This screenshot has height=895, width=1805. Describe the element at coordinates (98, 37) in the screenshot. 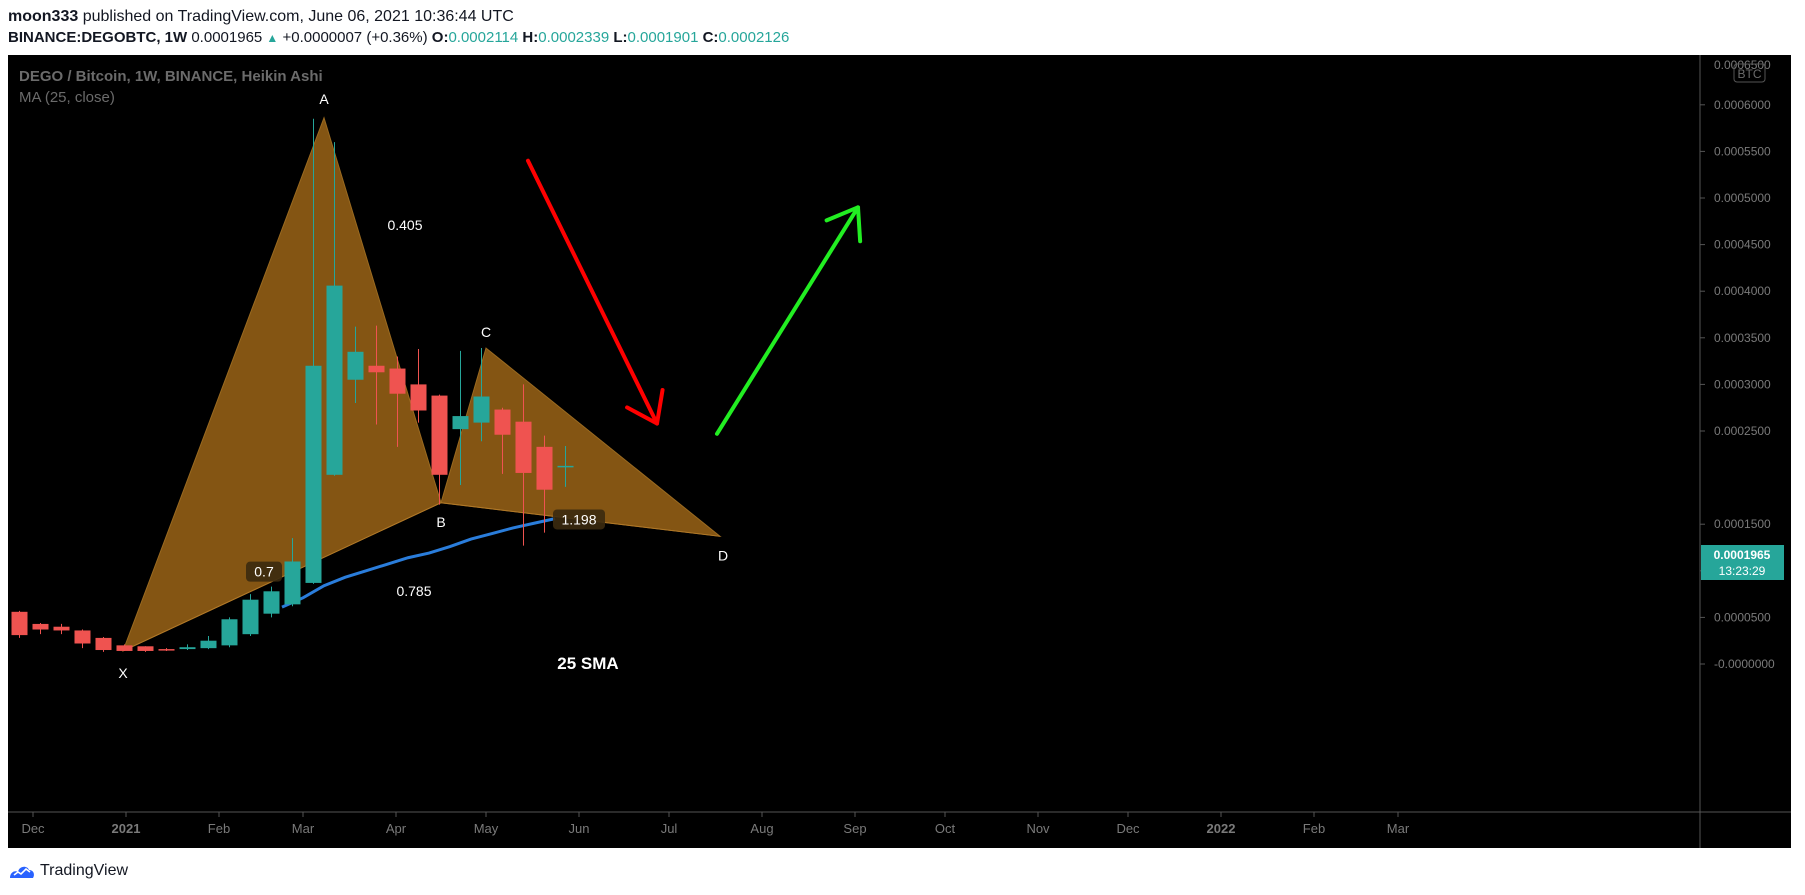

I see `symbol-label: BINANCE:DEGOBTC, 1W` at that location.